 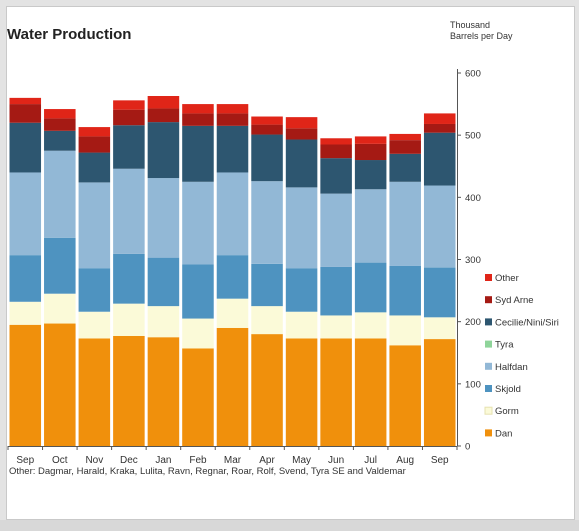 I want to click on chart-title: Water Production, so click(x=69, y=34).